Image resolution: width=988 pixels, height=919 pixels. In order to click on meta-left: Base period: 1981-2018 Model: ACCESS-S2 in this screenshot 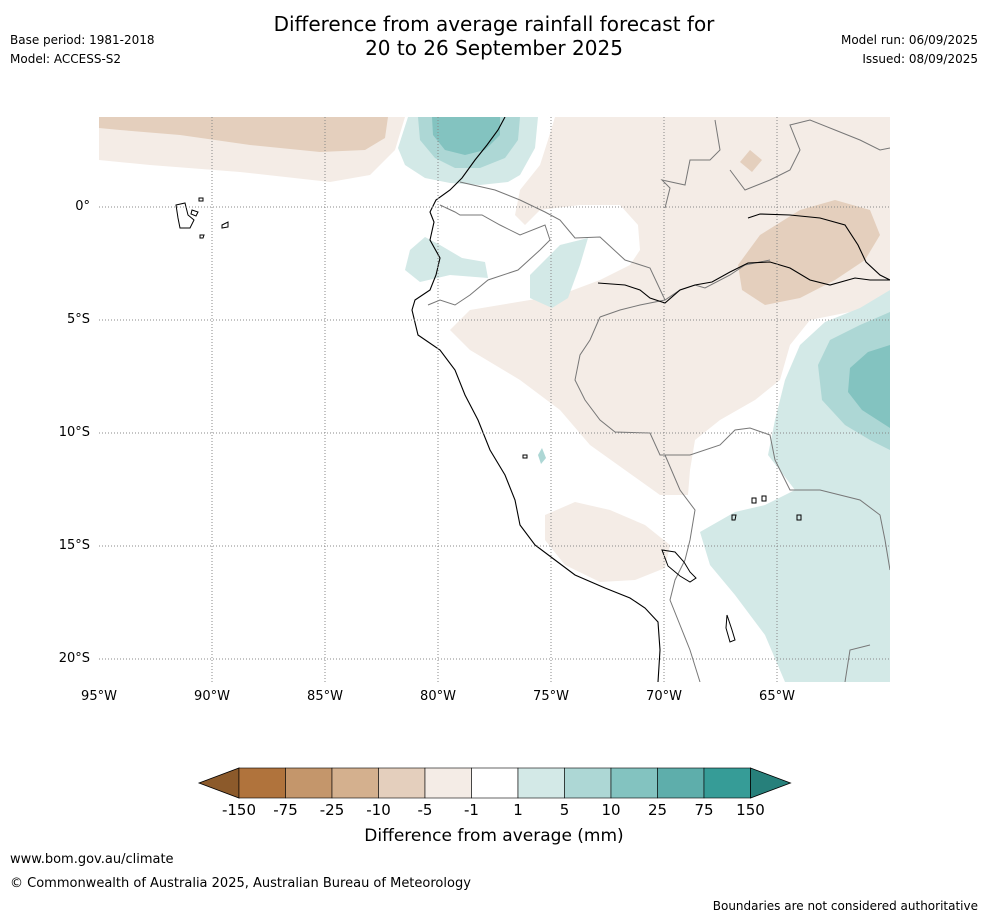, I will do `click(82, 50)`.